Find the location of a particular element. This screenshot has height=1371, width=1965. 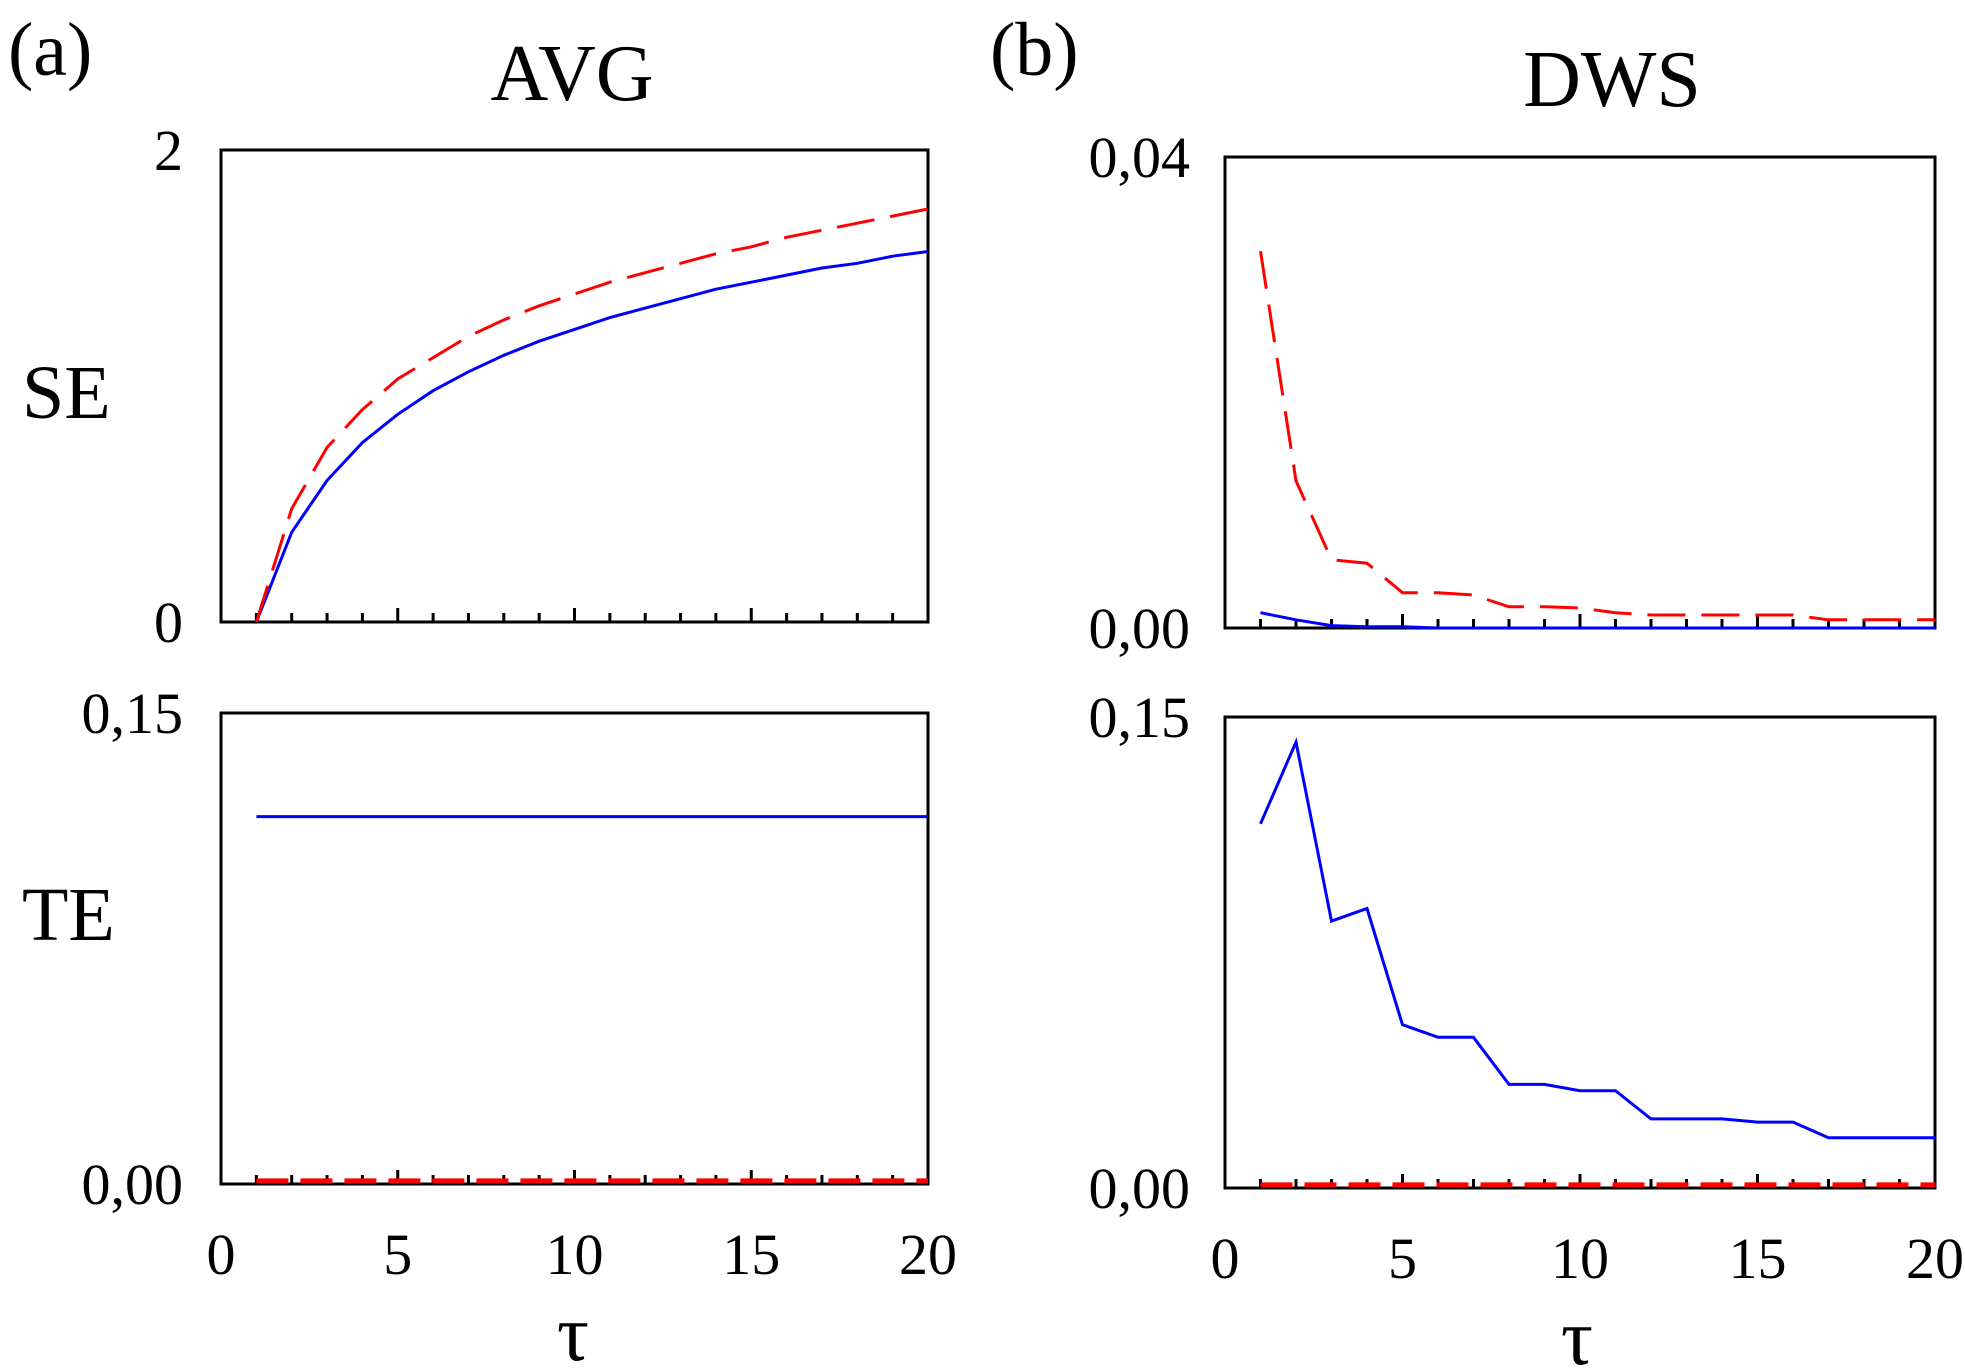

y-tick-label: 0,04 is located at coordinates (1140, 157).